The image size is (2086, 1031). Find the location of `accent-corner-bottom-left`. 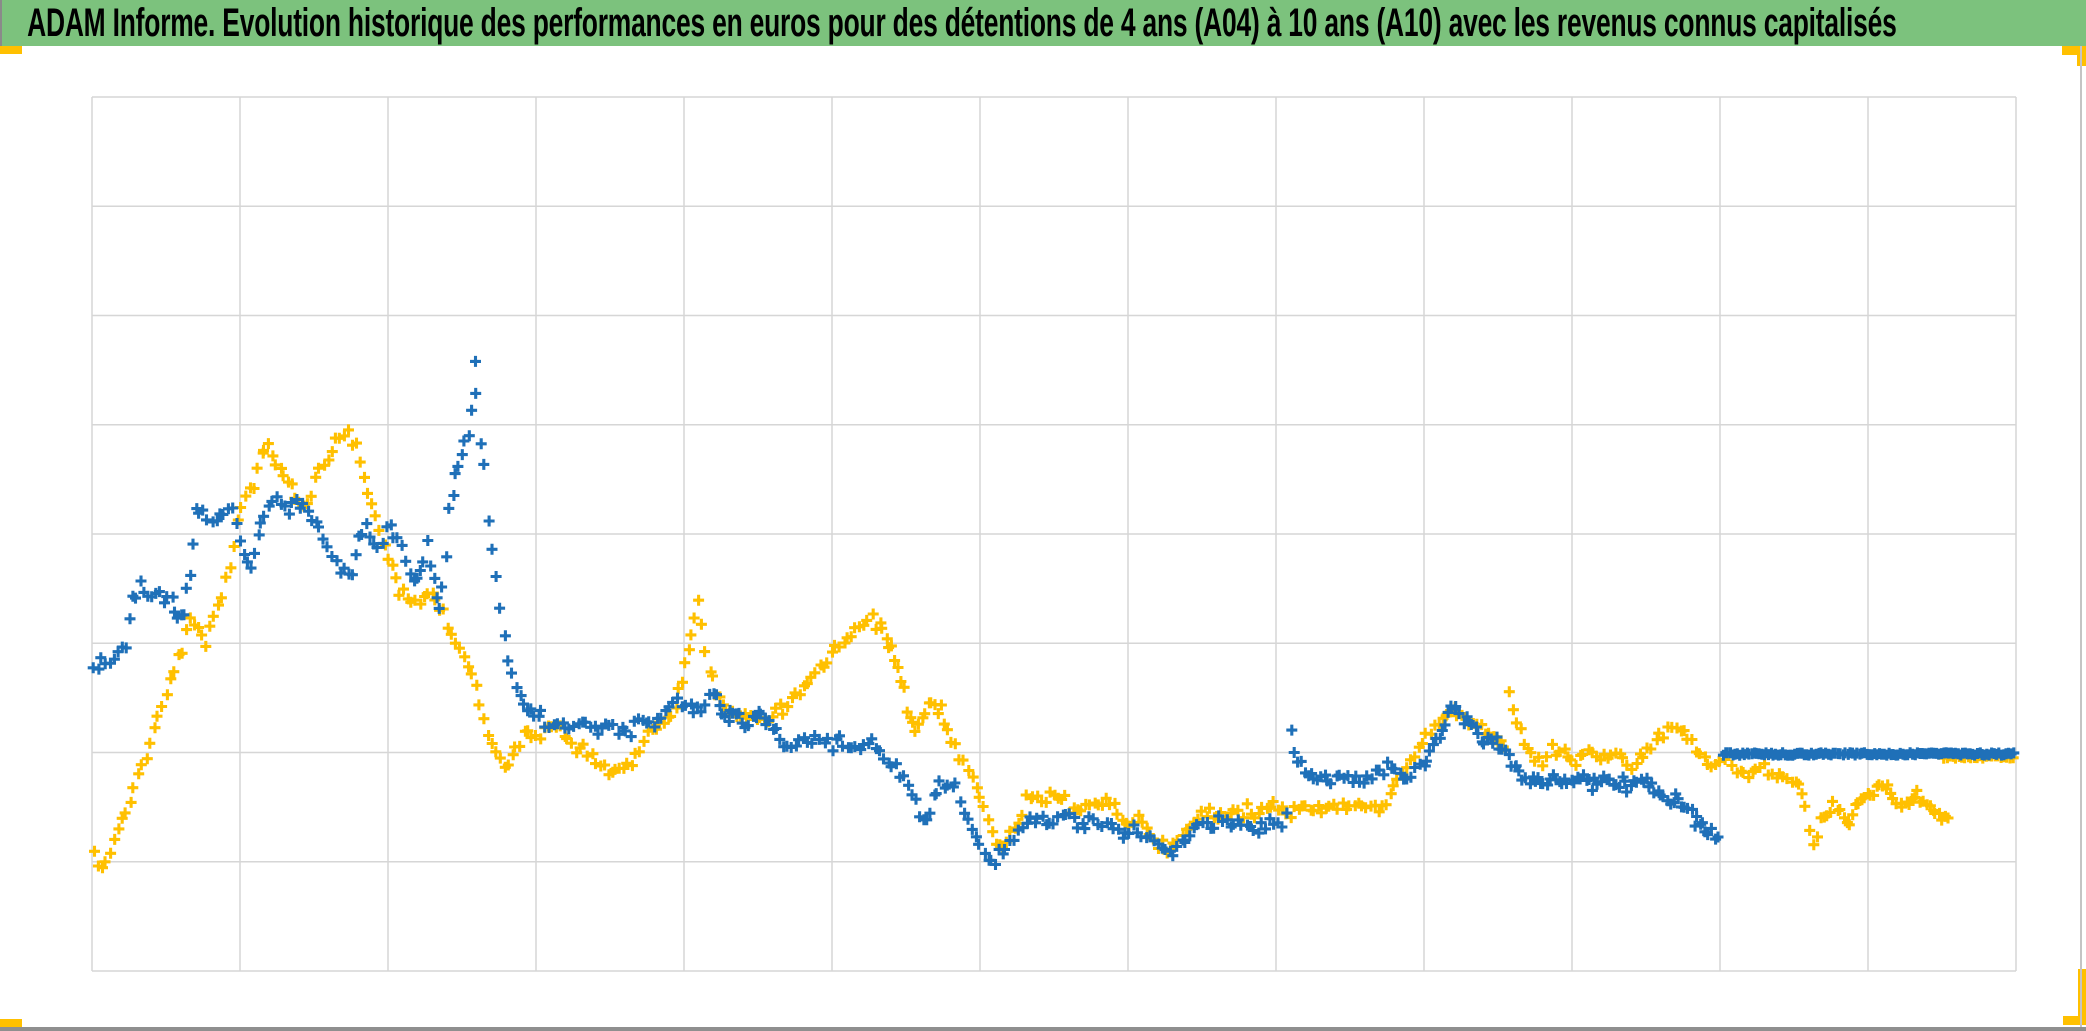

accent-corner-bottom-left is located at coordinates (11, 1023).